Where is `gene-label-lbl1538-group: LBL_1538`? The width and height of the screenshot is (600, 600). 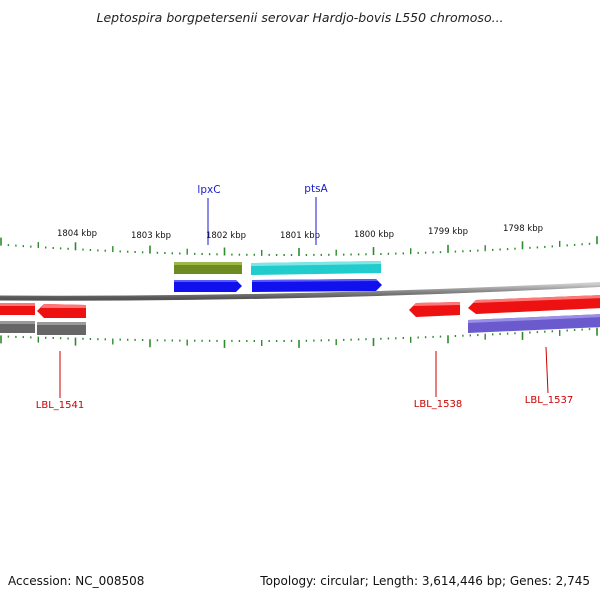
gene-label-lbl1538-group: LBL_1538 is located at coordinates (438, 380).